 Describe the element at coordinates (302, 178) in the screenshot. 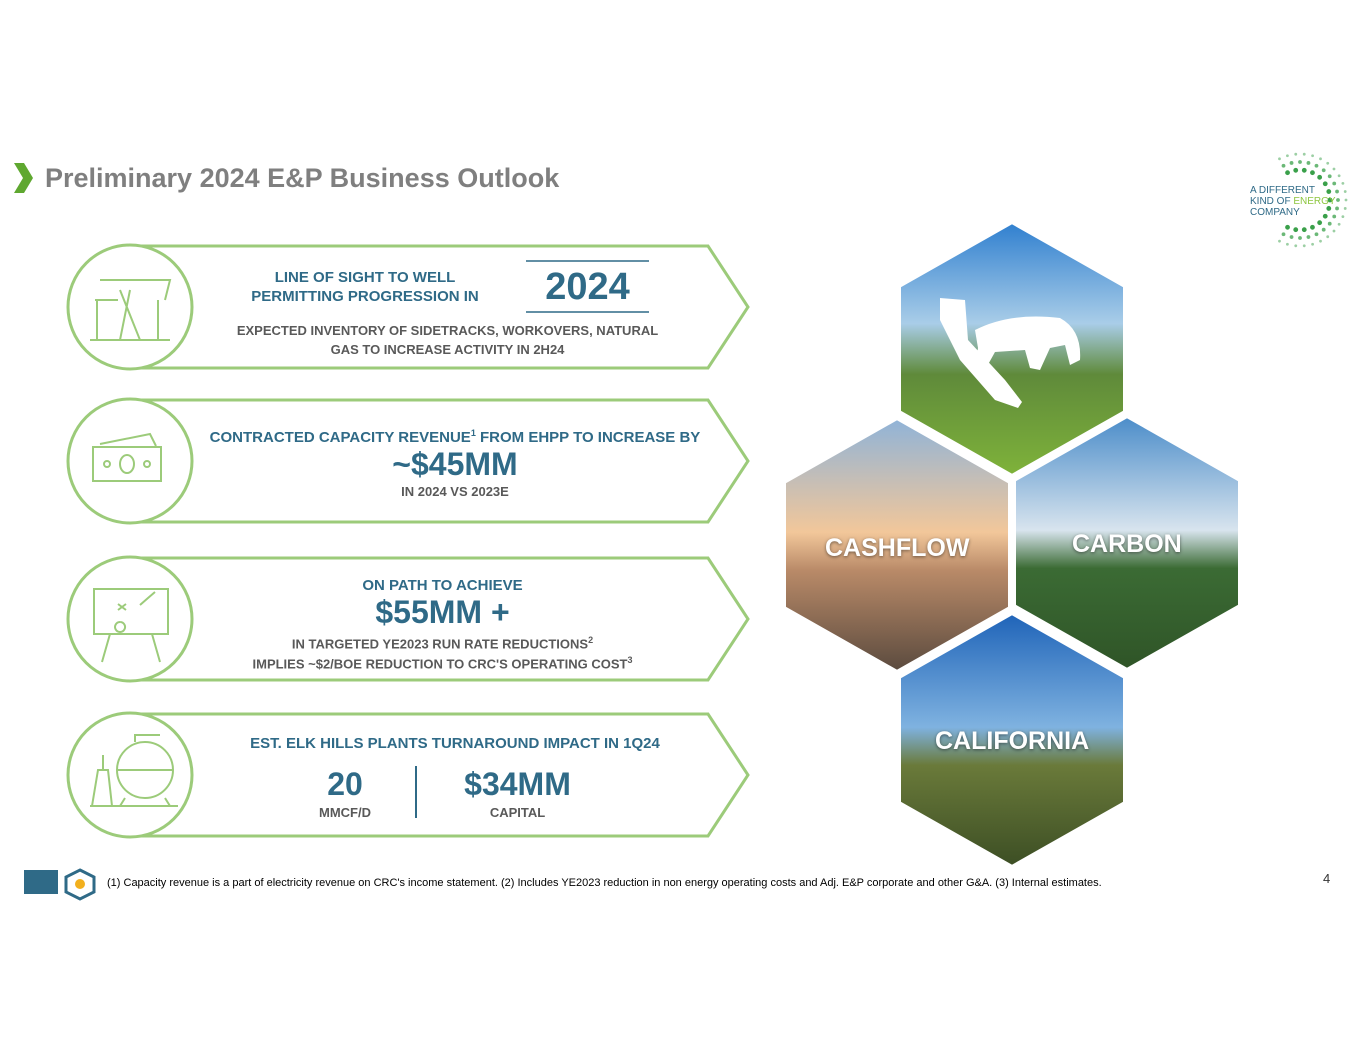

I see `title: Preliminary 2024 E&P Business Outlook` at that location.